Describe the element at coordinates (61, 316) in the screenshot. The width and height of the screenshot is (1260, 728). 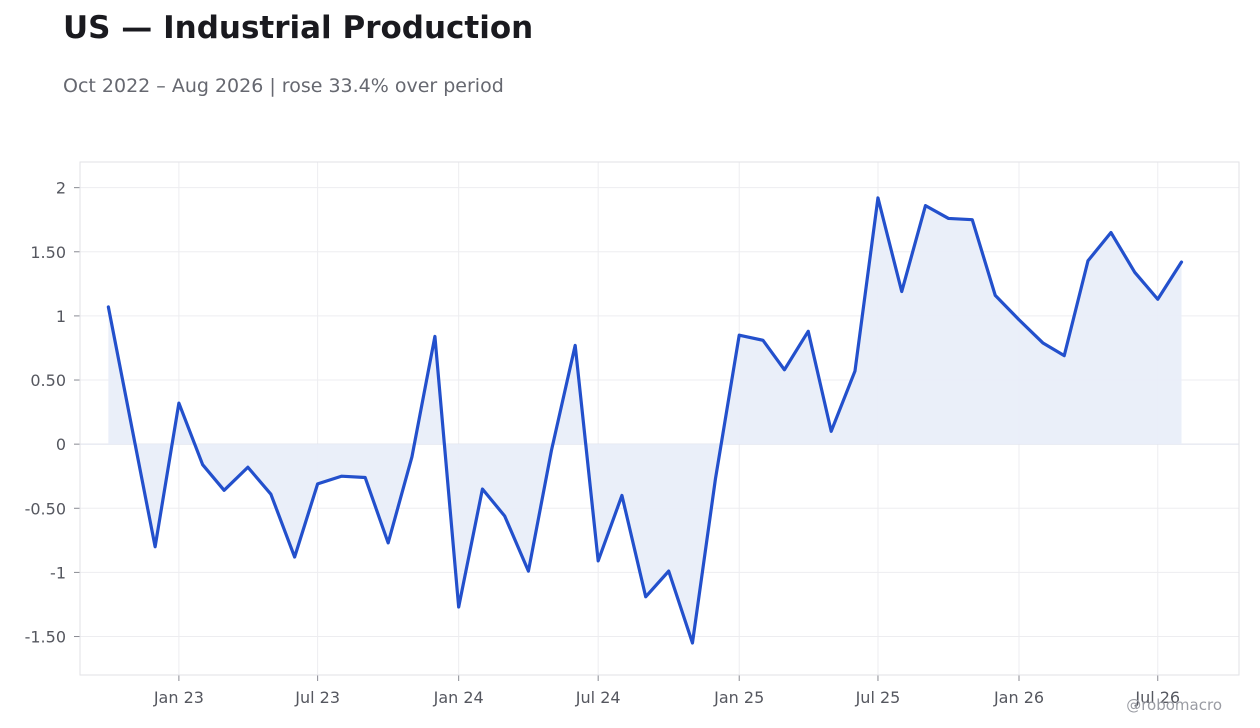
I see `y-tick-label: 1` at that location.